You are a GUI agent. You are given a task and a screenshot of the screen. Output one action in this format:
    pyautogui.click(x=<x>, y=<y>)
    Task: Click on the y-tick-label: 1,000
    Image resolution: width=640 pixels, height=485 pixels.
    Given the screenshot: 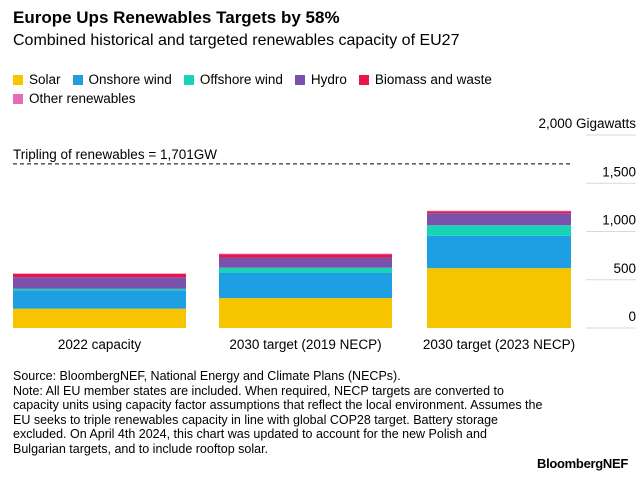 What is the action you would take?
    pyautogui.click(x=619, y=220)
    